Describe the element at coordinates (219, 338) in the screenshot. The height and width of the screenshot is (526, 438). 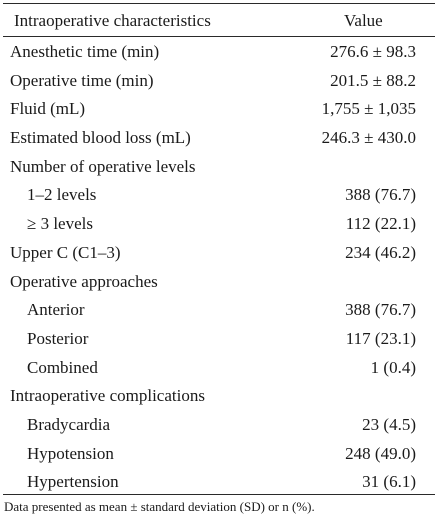
I see `table-row: Posterior 117 (23.1)` at that location.